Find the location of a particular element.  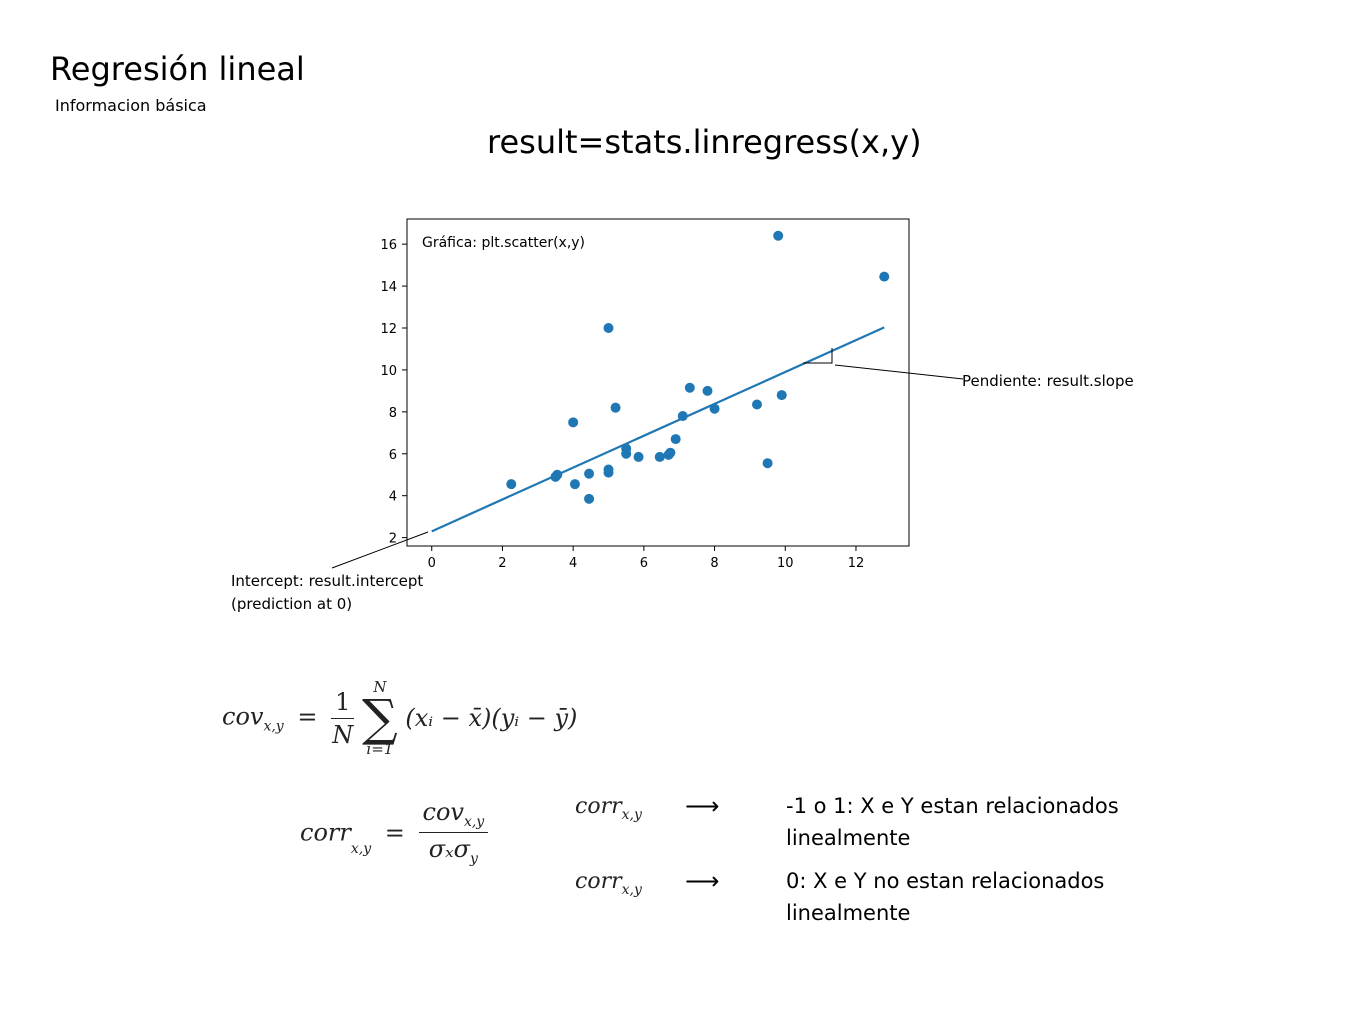

sigma-icon: ∑ is located at coordinates (380, 718).